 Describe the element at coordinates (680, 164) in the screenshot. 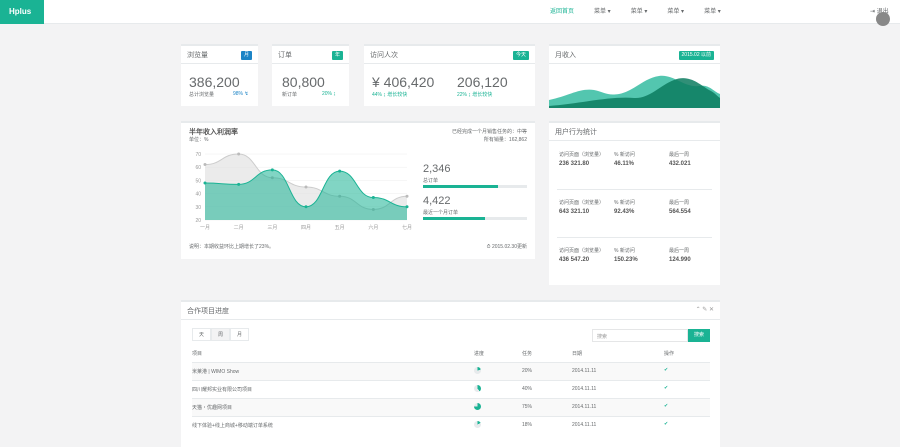

I see `behavior-value: 432.021` at that location.